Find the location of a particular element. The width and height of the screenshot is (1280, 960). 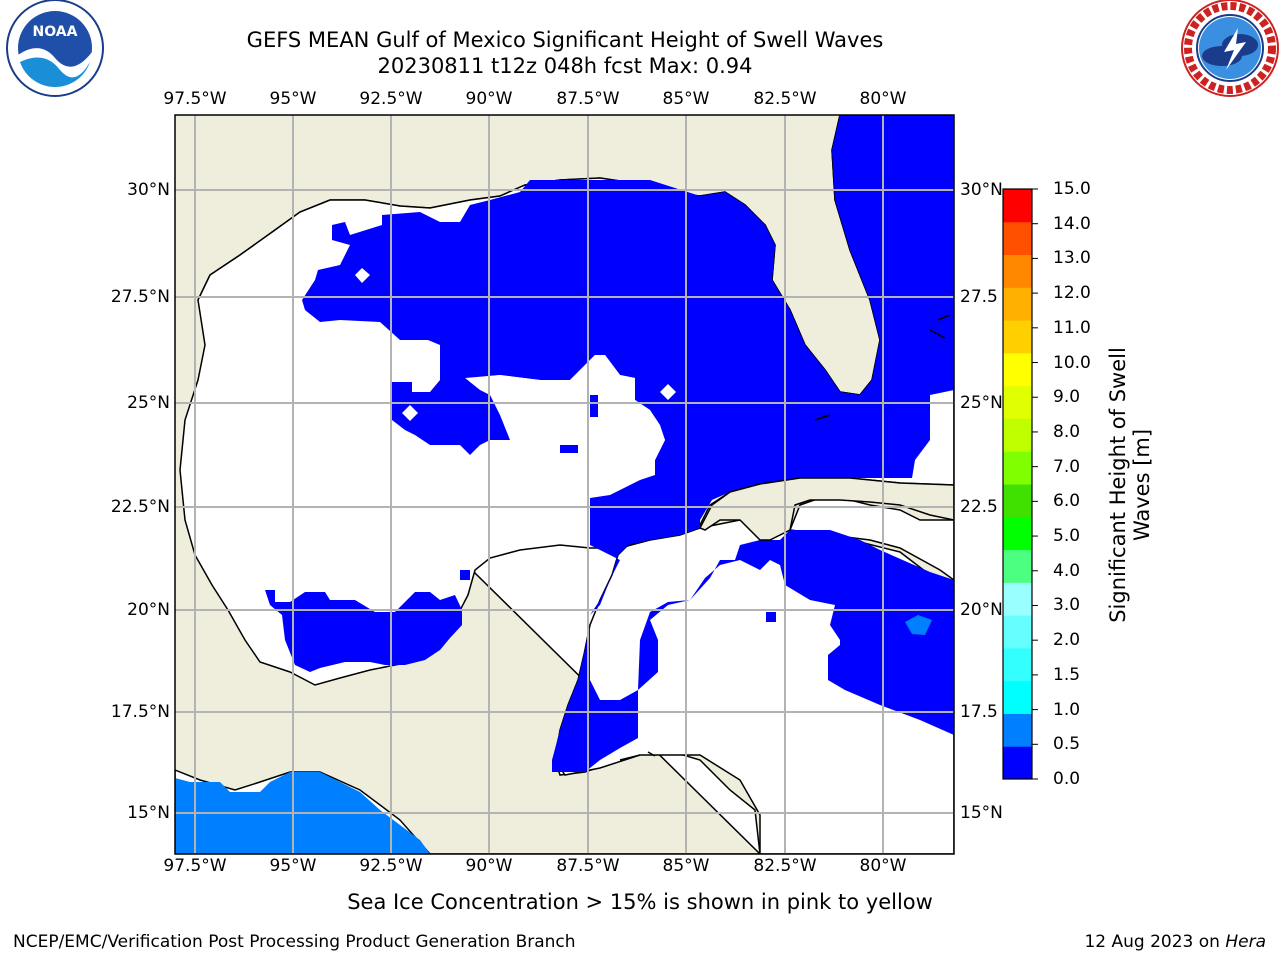

date-text: 12 Aug 2023 on is located at coordinates (1155, 942).